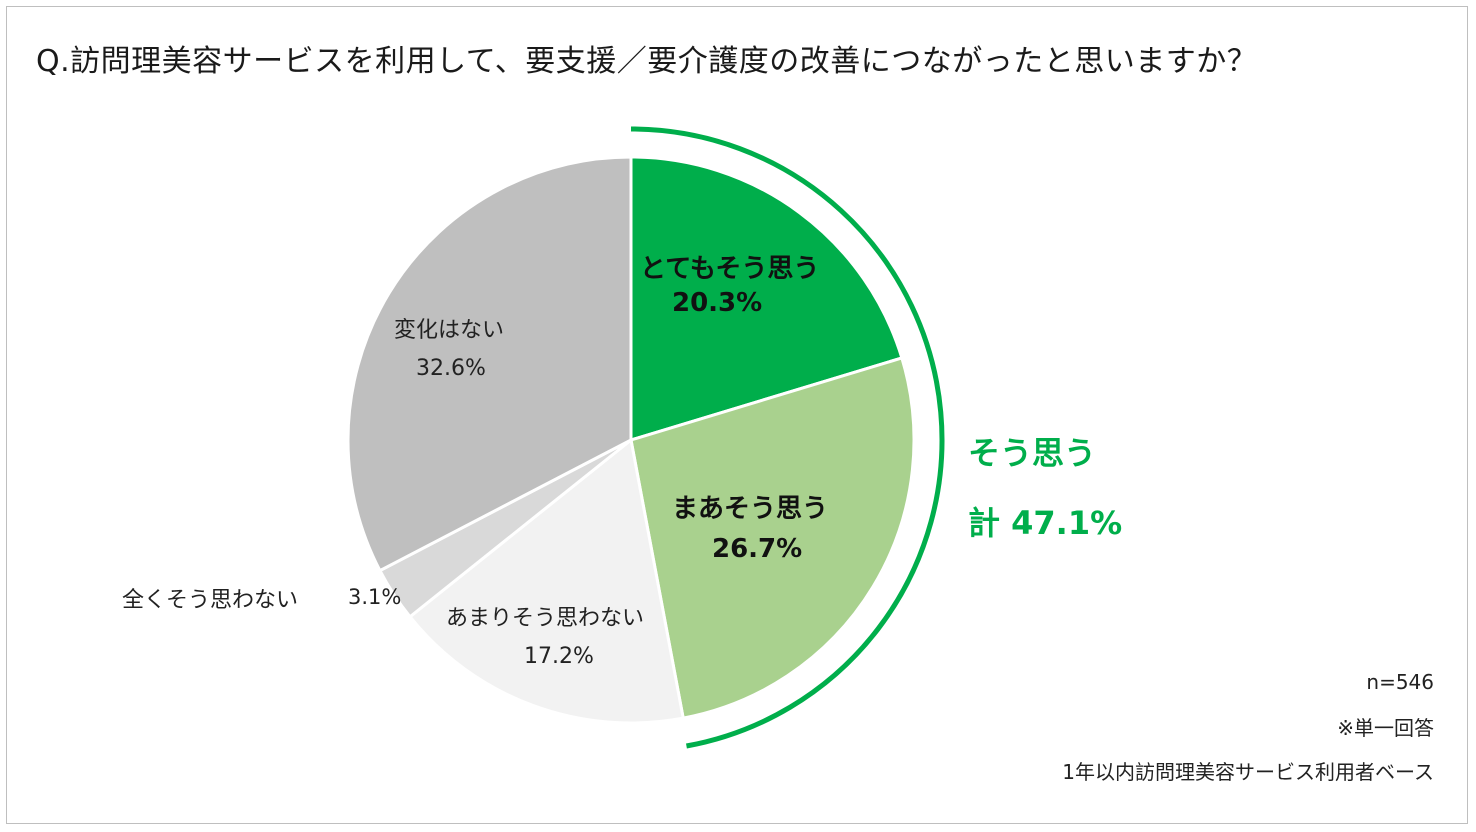 The image size is (1476, 832). What do you see at coordinates (1248, 772) in the screenshot?
I see `base-note: 1年以内訪問理美容サービス利用者ベース` at bounding box center [1248, 772].